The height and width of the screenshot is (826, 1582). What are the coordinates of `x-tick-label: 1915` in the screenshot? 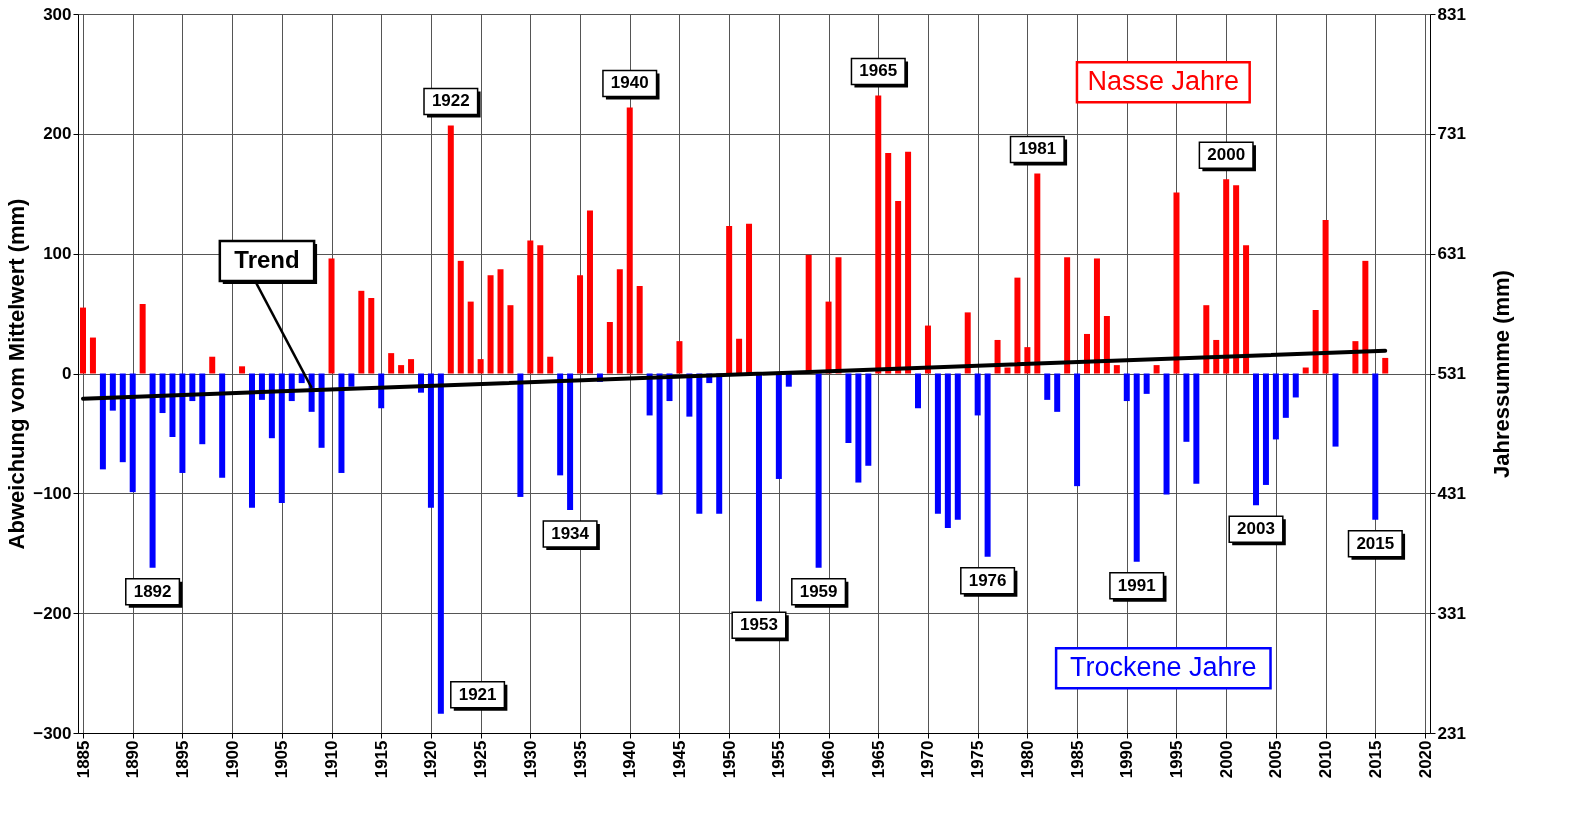 It's located at (381, 759).